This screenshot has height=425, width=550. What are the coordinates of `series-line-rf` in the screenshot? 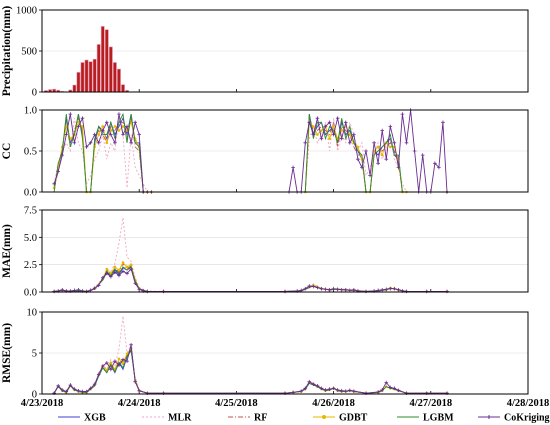 It's located at (250, 370).